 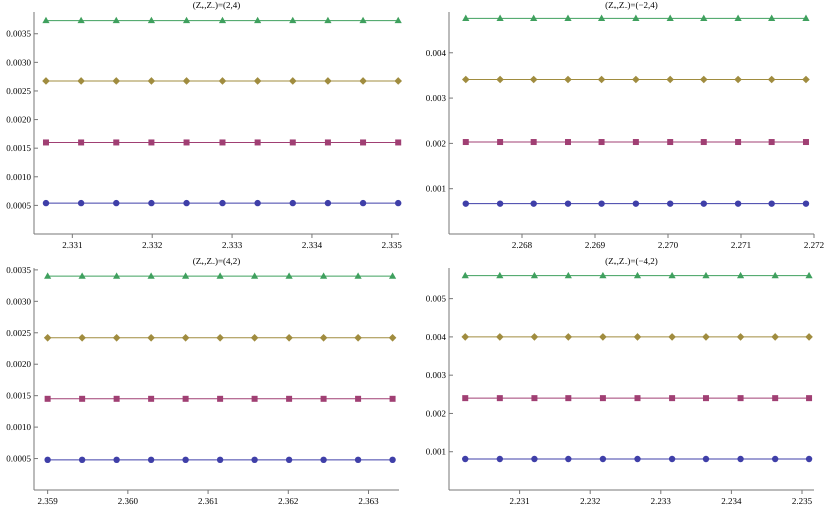 I want to click on x-tick-label: 2.334, so click(x=312, y=245).